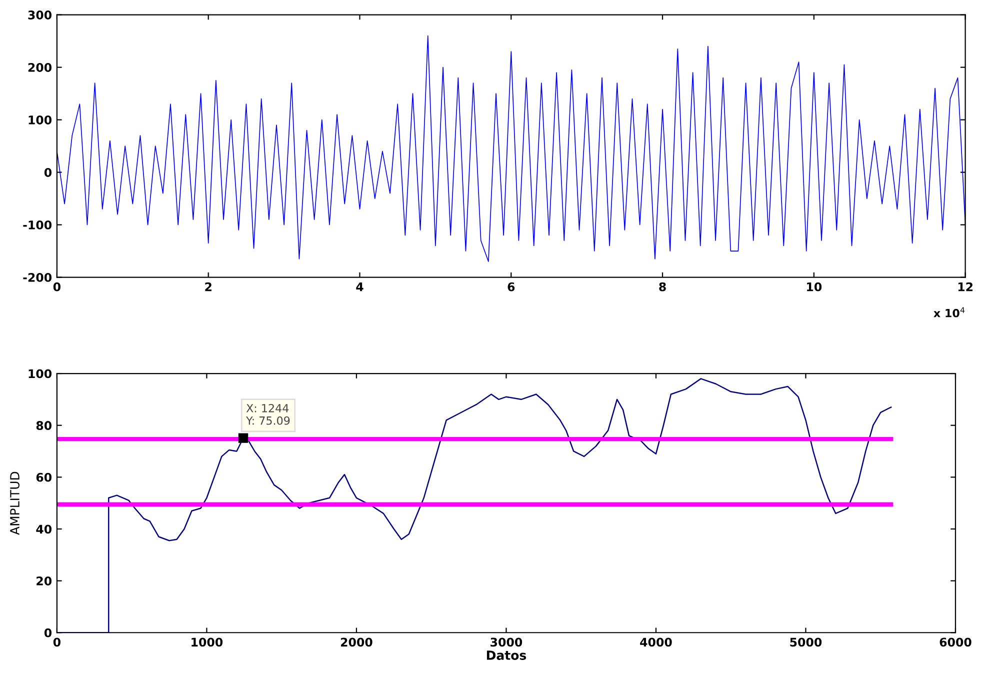 This screenshot has height=673, width=982. Describe the element at coordinates (40, 15) in the screenshot. I see `y-tick-label: 300` at that location.